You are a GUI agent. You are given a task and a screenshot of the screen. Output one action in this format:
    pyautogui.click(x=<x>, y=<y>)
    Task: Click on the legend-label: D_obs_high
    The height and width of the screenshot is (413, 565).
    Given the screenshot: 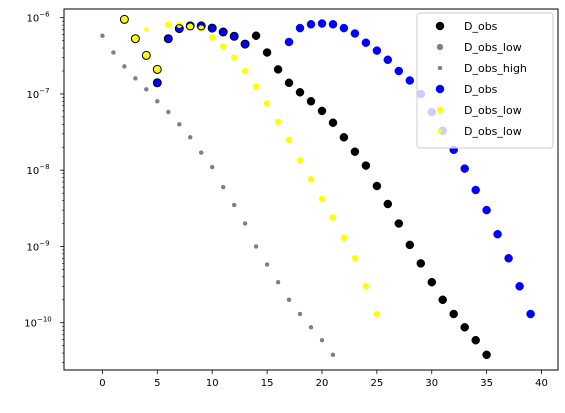 What is the action you would take?
    pyautogui.click(x=495, y=68)
    